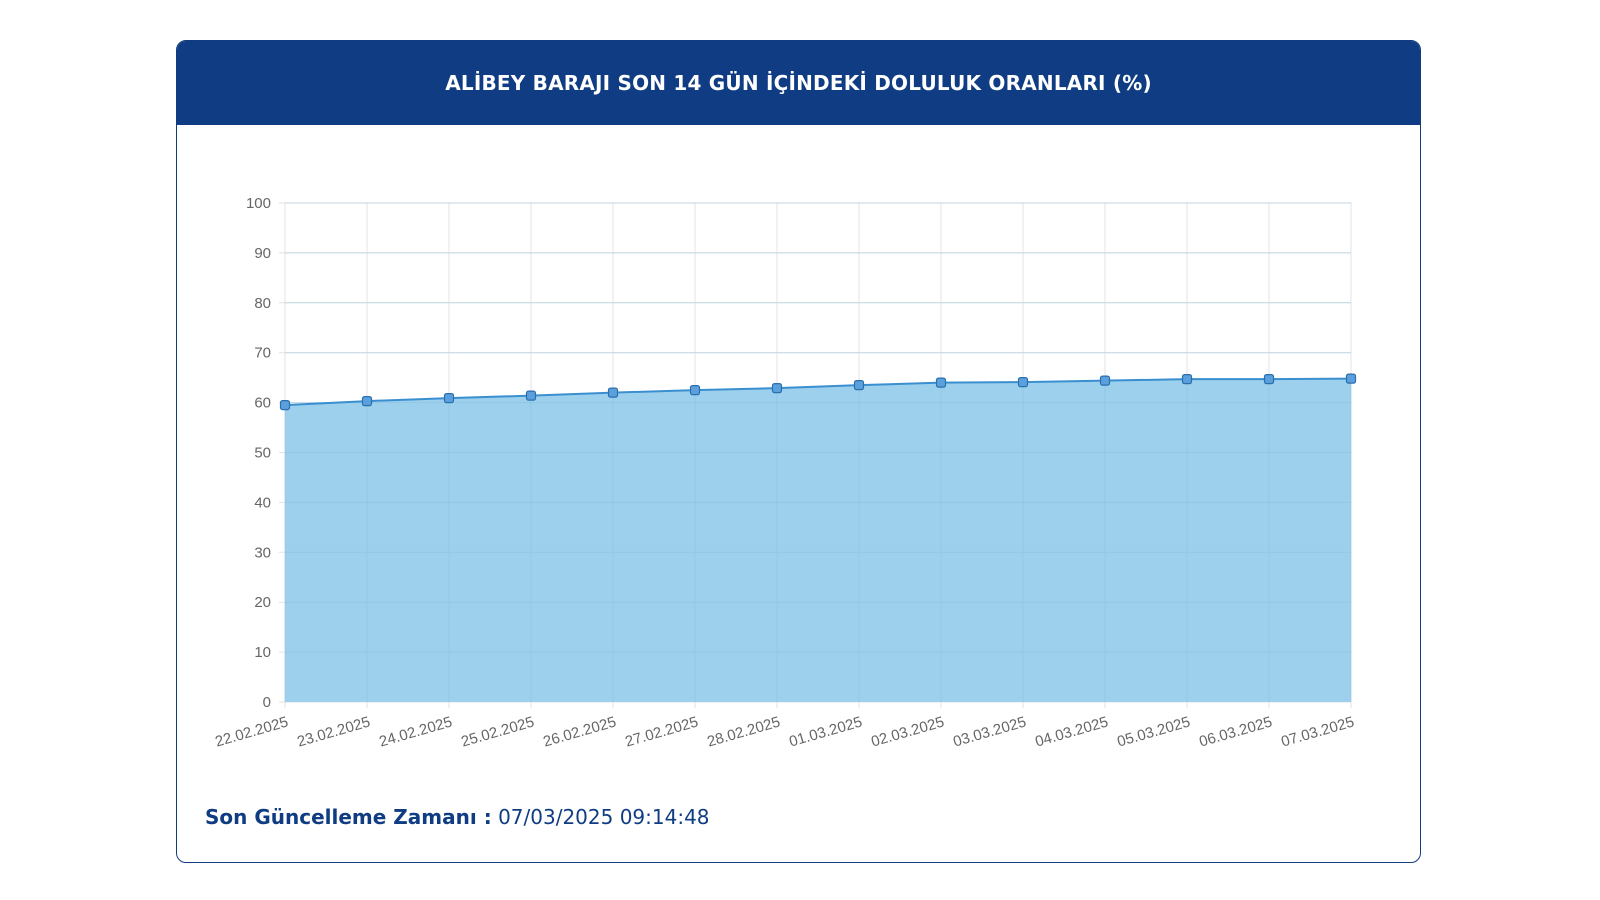  Describe the element at coordinates (262, 403) in the screenshot. I see `y-tick-label: 60` at that location.